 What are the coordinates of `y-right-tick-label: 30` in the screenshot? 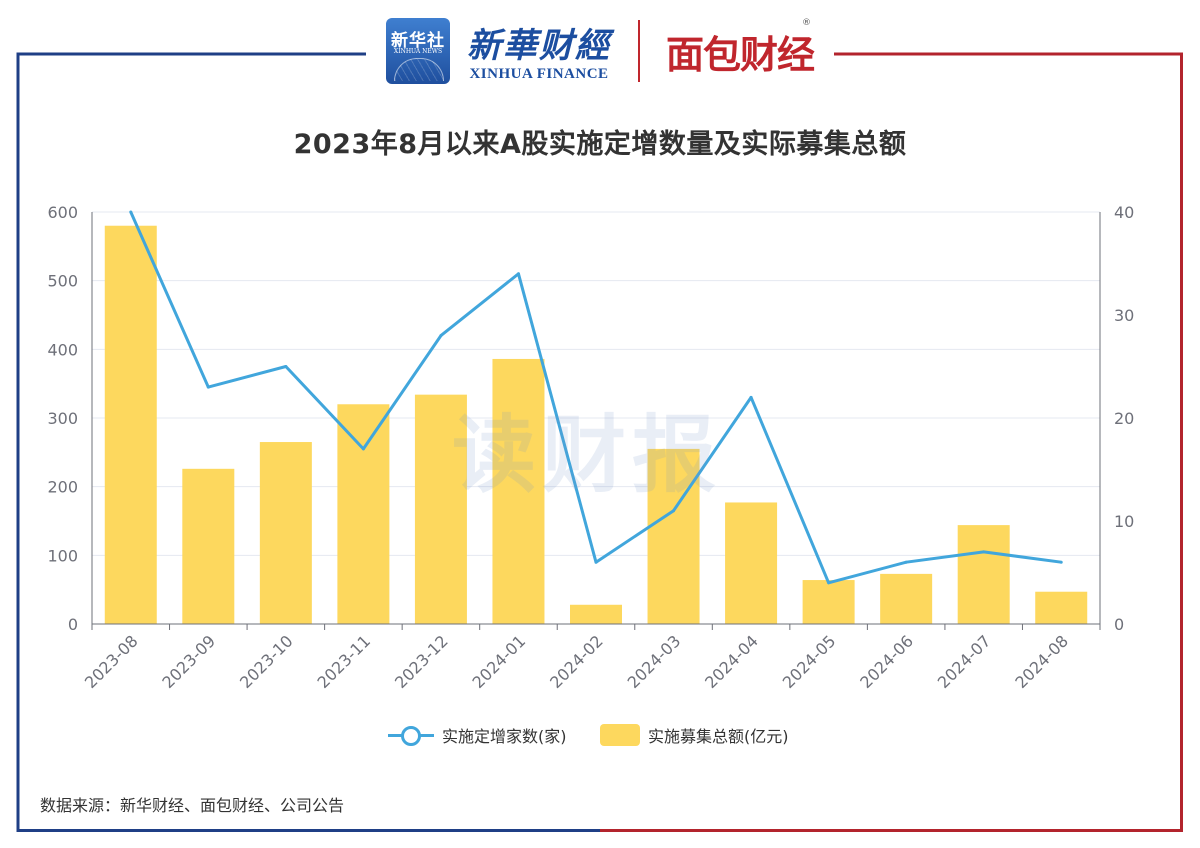 It's located at (1124, 315).